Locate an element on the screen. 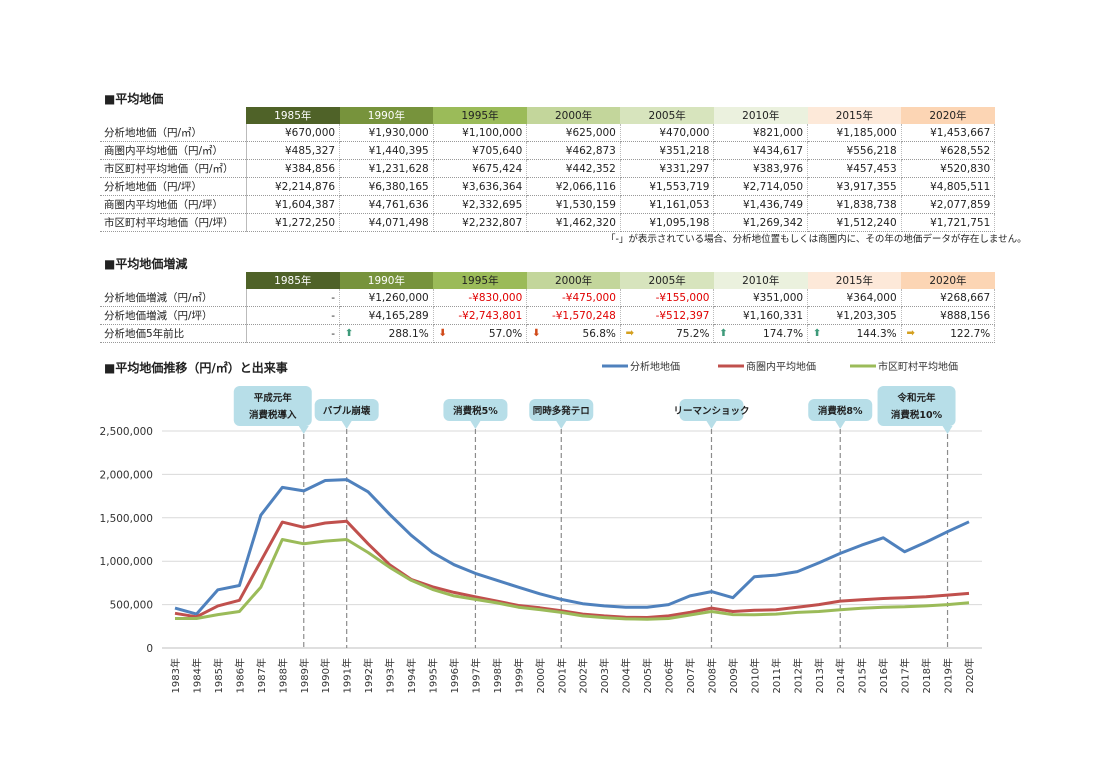  x-tick-label: 2013年 is located at coordinates (819, 675).